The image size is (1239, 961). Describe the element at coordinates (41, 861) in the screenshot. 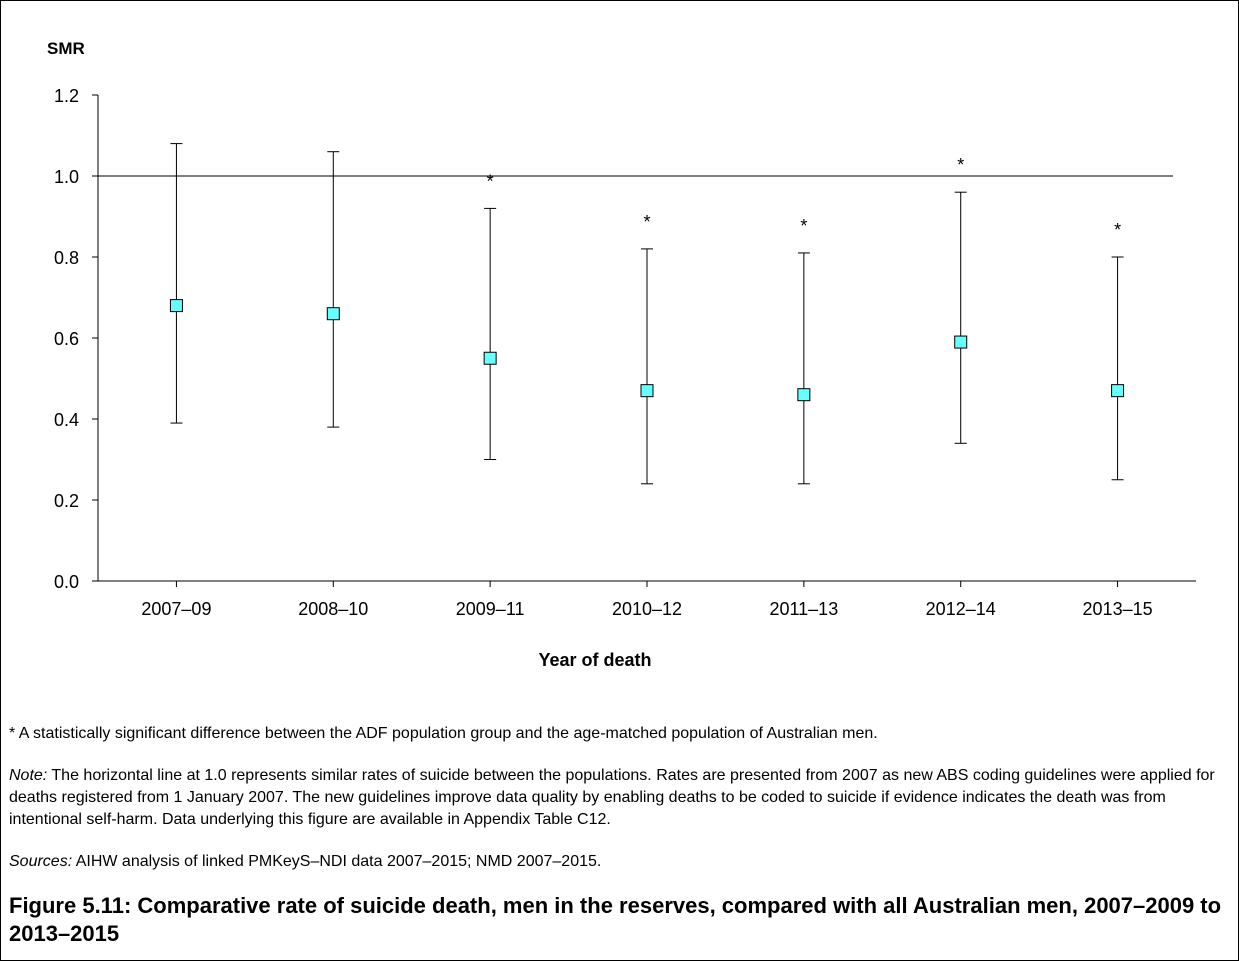

I see `sources-label: Sources:` at that location.